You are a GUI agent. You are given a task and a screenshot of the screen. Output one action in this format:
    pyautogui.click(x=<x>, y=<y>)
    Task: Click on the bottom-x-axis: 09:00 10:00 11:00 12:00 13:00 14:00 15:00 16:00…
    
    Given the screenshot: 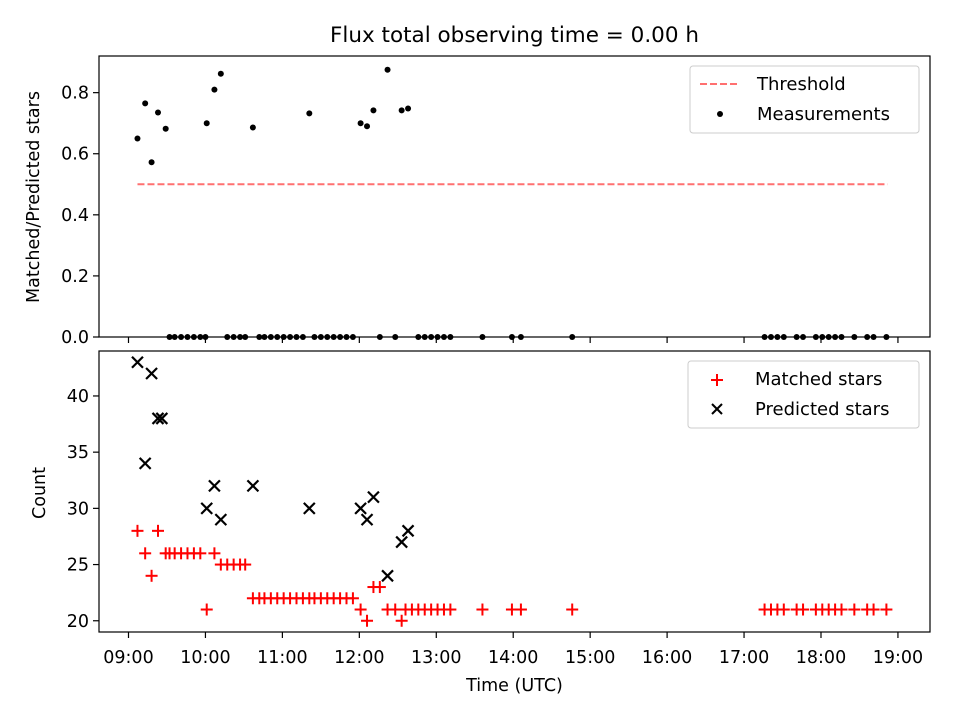 What is the action you would take?
    pyautogui.click(x=513, y=650)
    